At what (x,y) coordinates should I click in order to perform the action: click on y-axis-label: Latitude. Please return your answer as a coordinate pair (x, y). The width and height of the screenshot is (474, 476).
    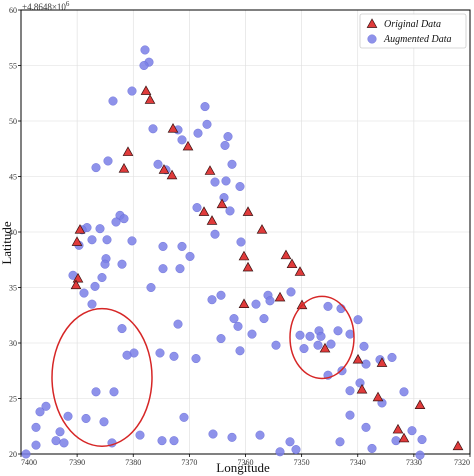
    Looking at the image, I should click on (7, 243).